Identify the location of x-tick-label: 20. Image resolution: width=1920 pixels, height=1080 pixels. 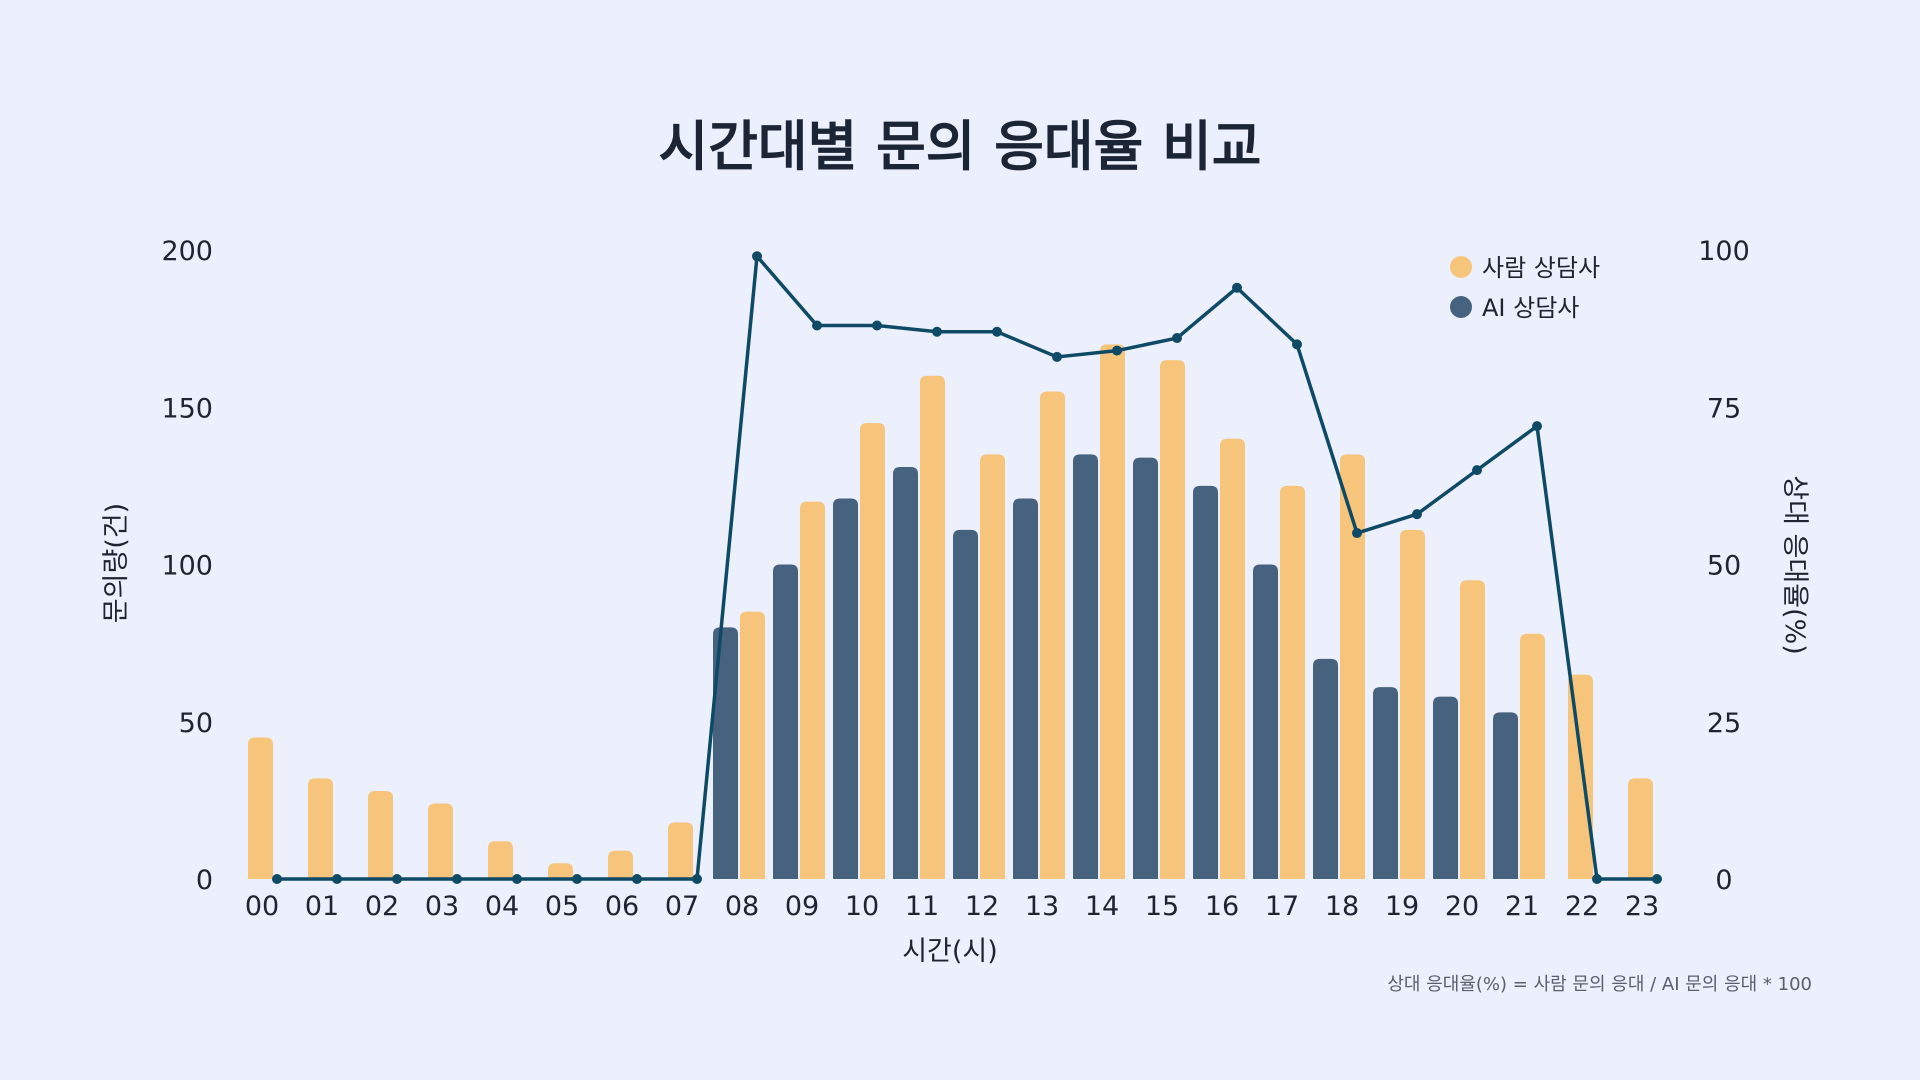
(1462, 906).